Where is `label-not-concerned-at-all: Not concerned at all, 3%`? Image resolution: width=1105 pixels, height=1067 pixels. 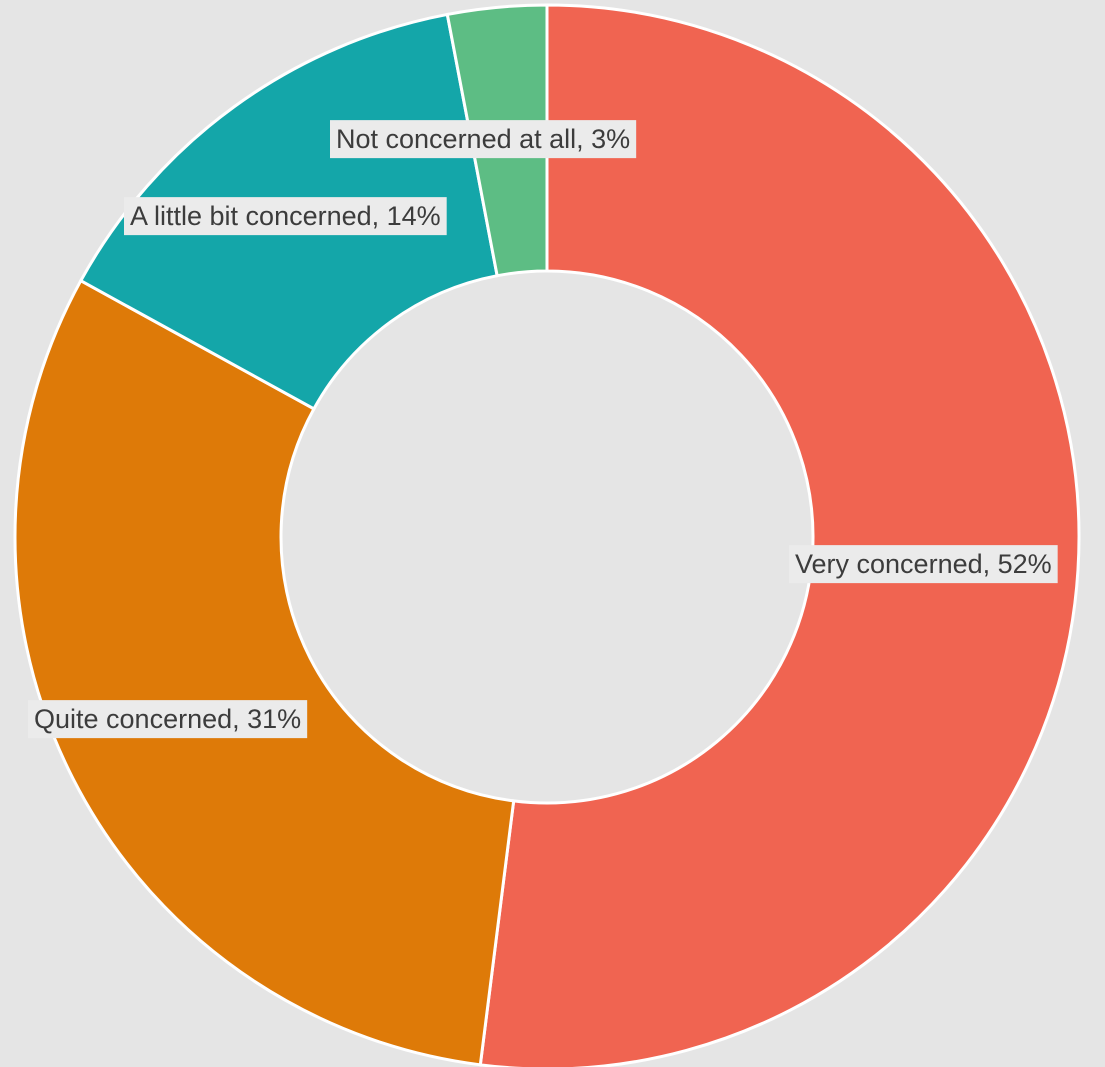
label-not-concerned-at-all: Not concerned at all, 3% is located at coordinates (483, 139).